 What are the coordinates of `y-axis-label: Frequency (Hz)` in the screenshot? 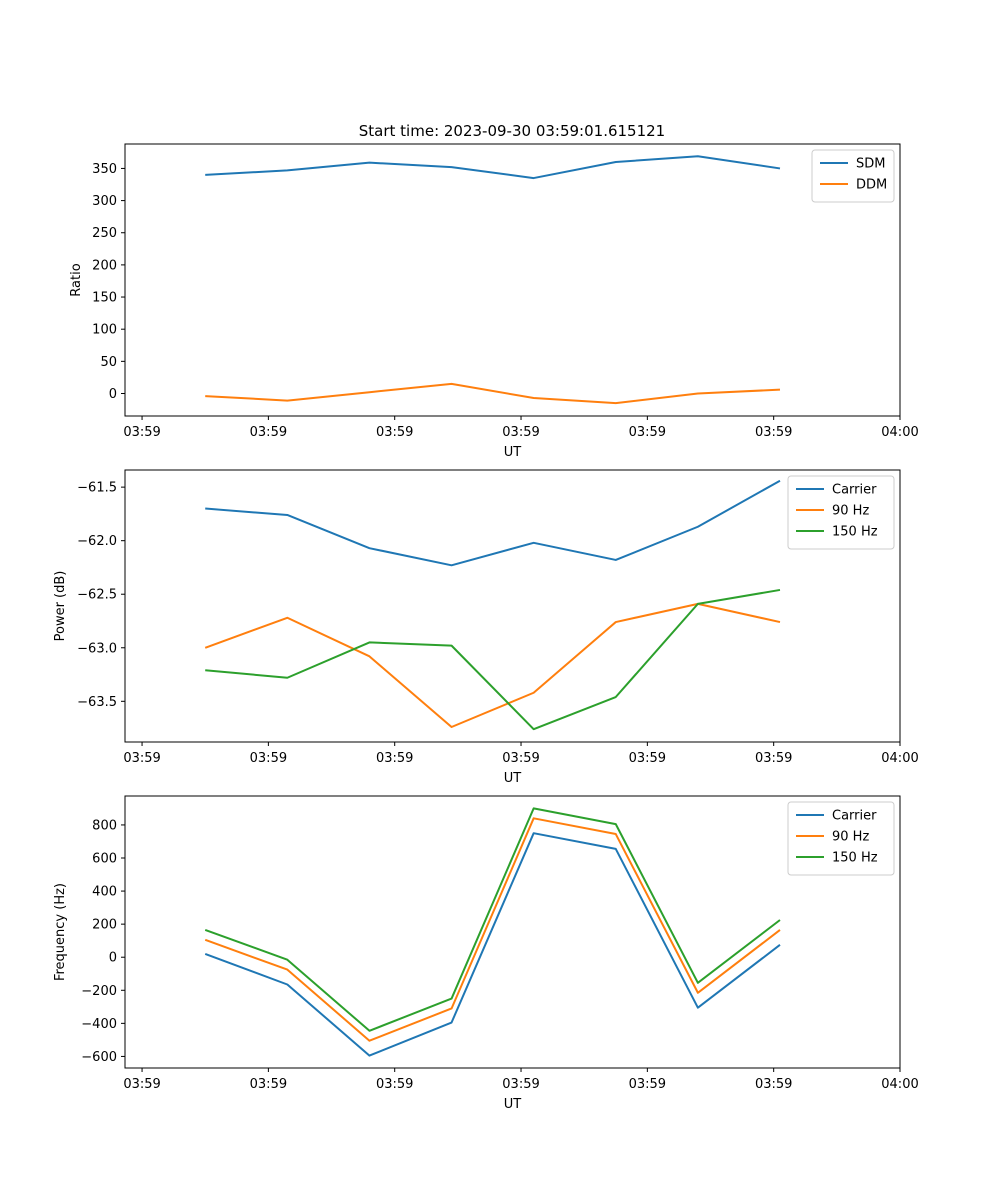 It's located at (60, 932).